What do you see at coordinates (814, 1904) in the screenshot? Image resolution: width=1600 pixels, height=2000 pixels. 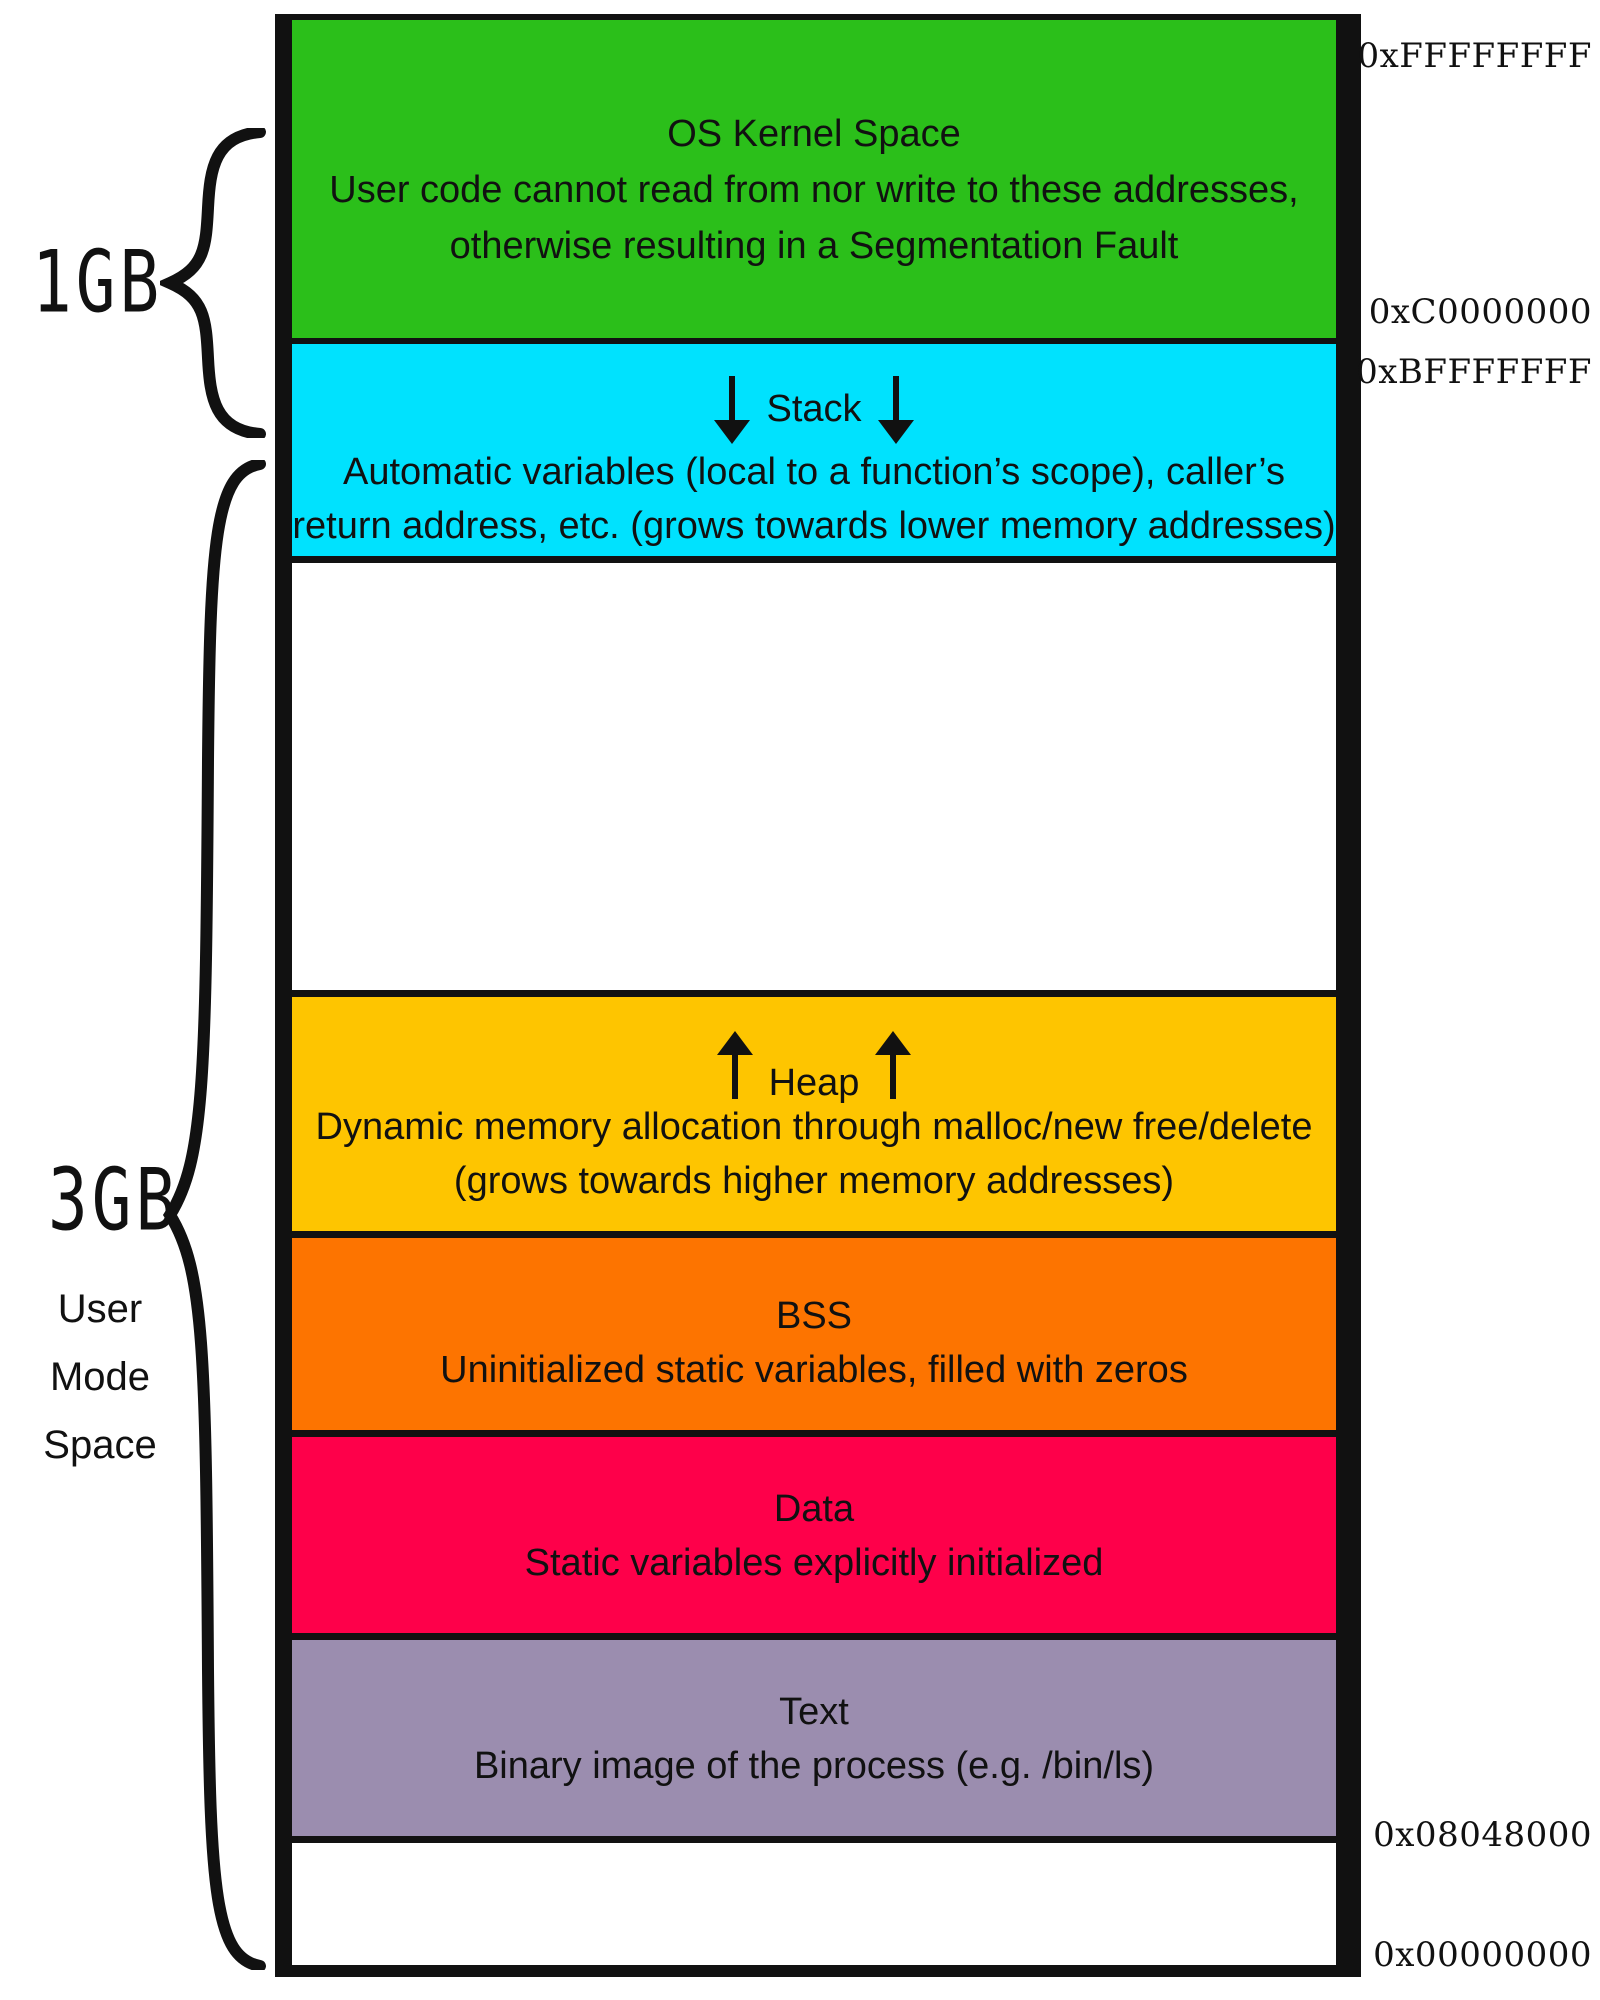 I see `reserved-low-segment` at bounding box center [814, 1904].